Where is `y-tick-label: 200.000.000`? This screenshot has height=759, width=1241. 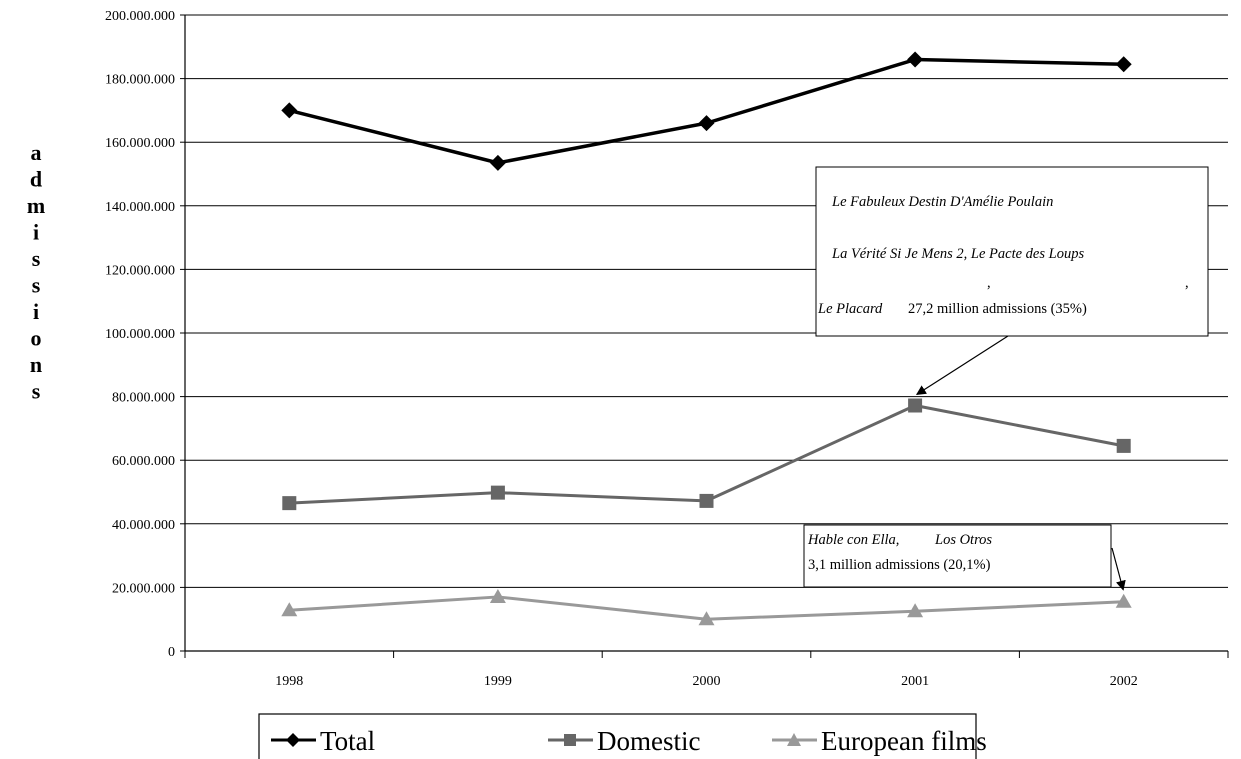
y-tick-label: 200.000.000 is located at coordinates (140, 16).